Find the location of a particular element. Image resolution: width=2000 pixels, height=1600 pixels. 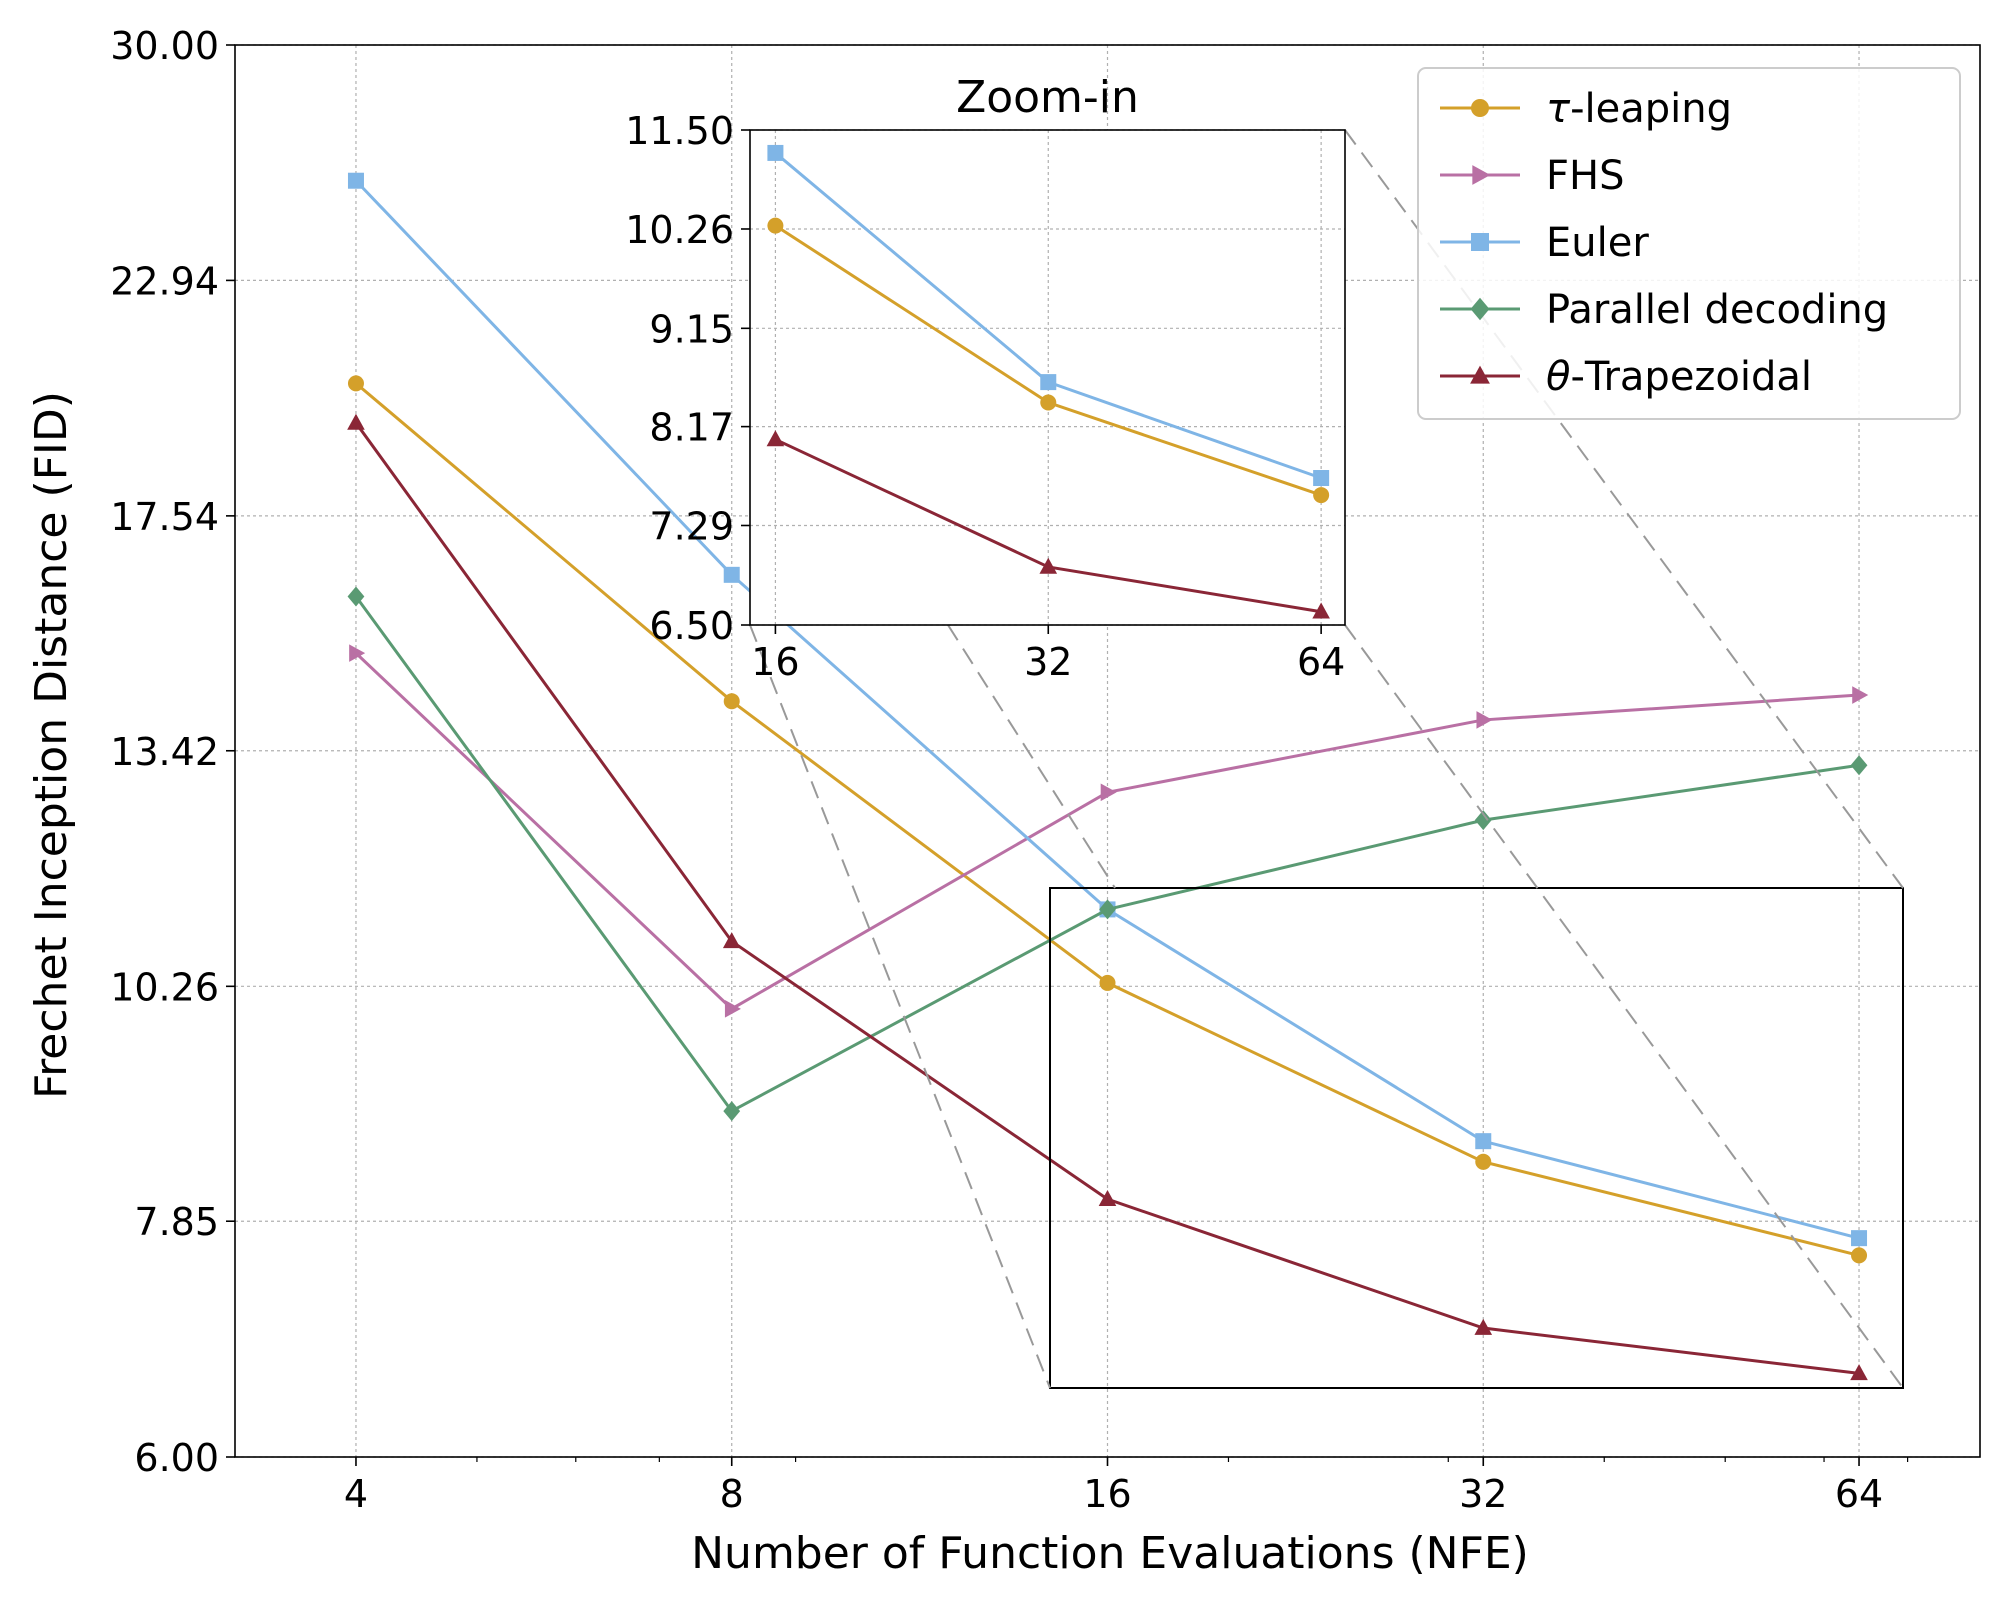

y-axis-label: Frechet Inception Distance (FID) is located at coordinates (51, 745).